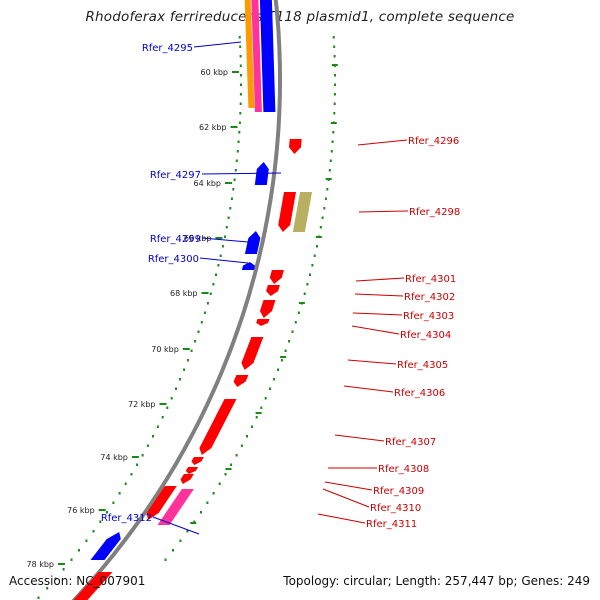 Image resolution: width=600 pixels, height=600 pixels. Describe the element at coordinates (403, 469) in the screenshot. I see `gene-label: Rfer_4308` at that location.